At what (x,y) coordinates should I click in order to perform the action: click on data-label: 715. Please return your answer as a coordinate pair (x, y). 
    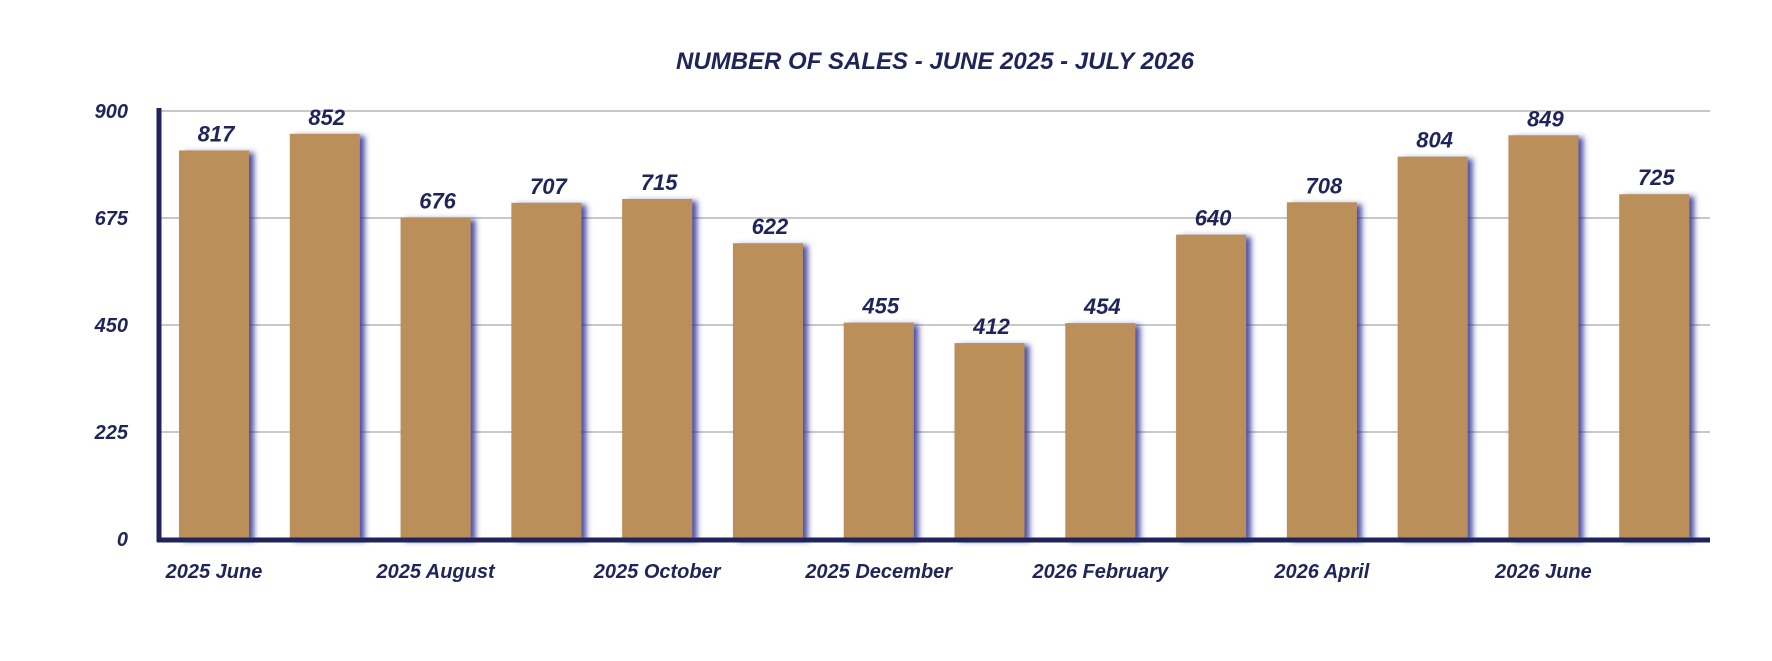
    Looking at the image, I should click on (659, 182).